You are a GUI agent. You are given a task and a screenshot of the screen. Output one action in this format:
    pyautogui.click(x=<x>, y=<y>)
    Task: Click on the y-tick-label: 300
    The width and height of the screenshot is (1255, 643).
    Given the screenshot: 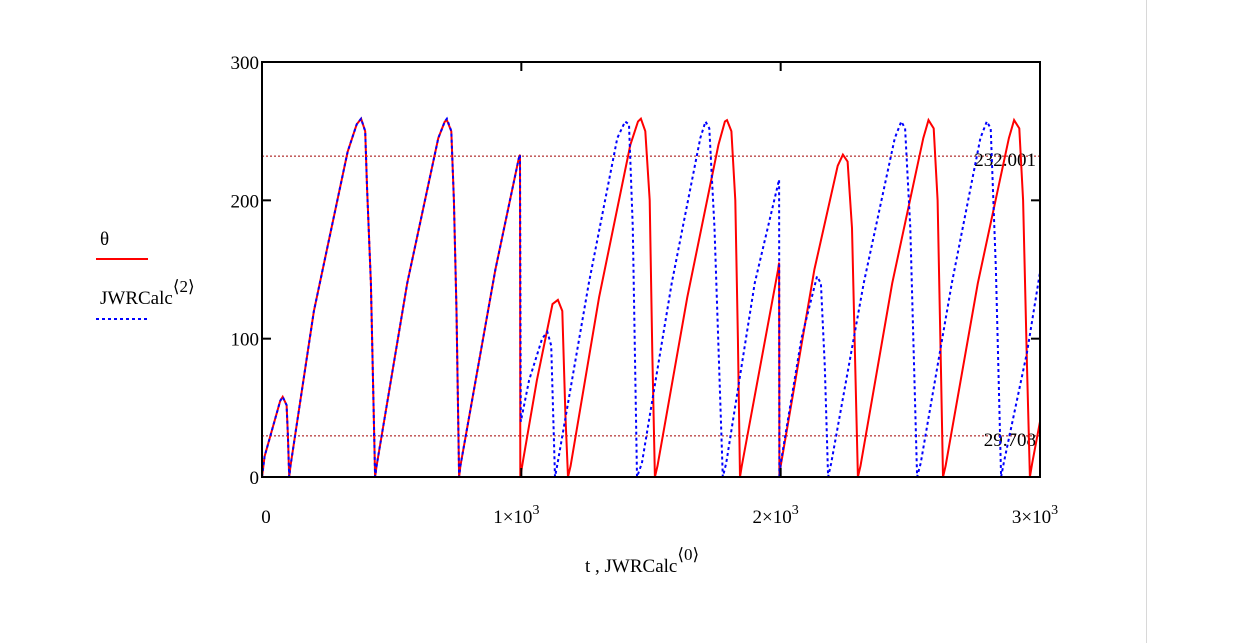 What is the action you would take?
    pyautogui.click(x=245, y=63)
    